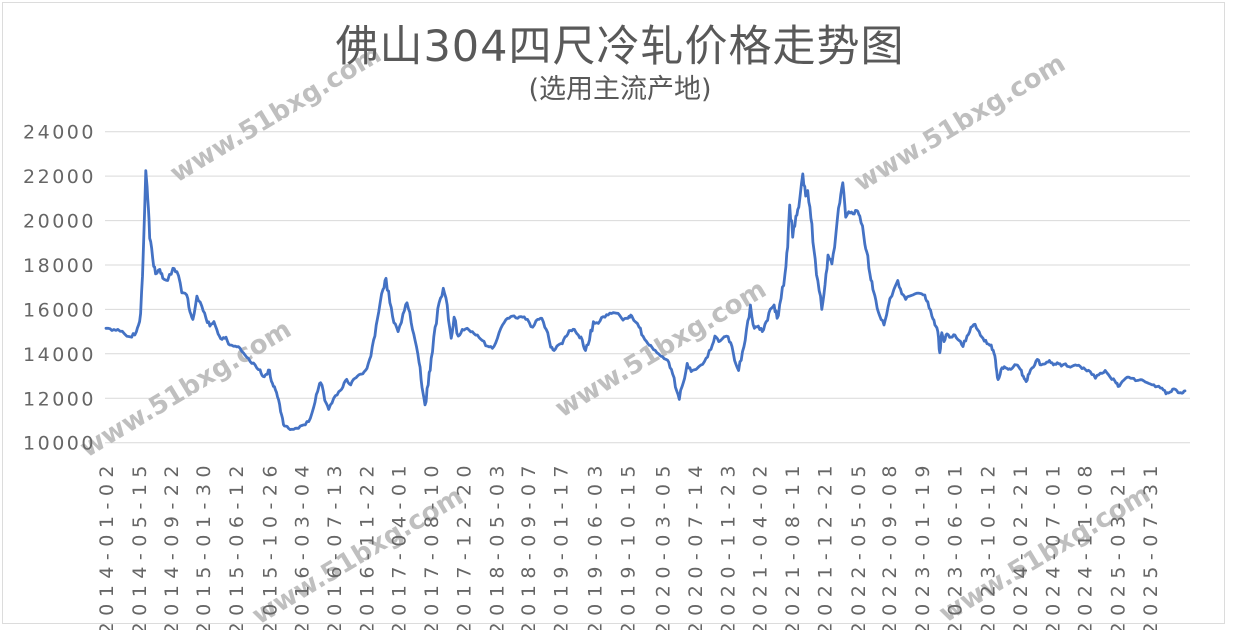 This screenshot has width=1240, height=630. What do you see at coordinates (793, 544) in the screenshot?
I see `x-axis-tick-label: 2021-08-11` at bounding box center [793, 544].